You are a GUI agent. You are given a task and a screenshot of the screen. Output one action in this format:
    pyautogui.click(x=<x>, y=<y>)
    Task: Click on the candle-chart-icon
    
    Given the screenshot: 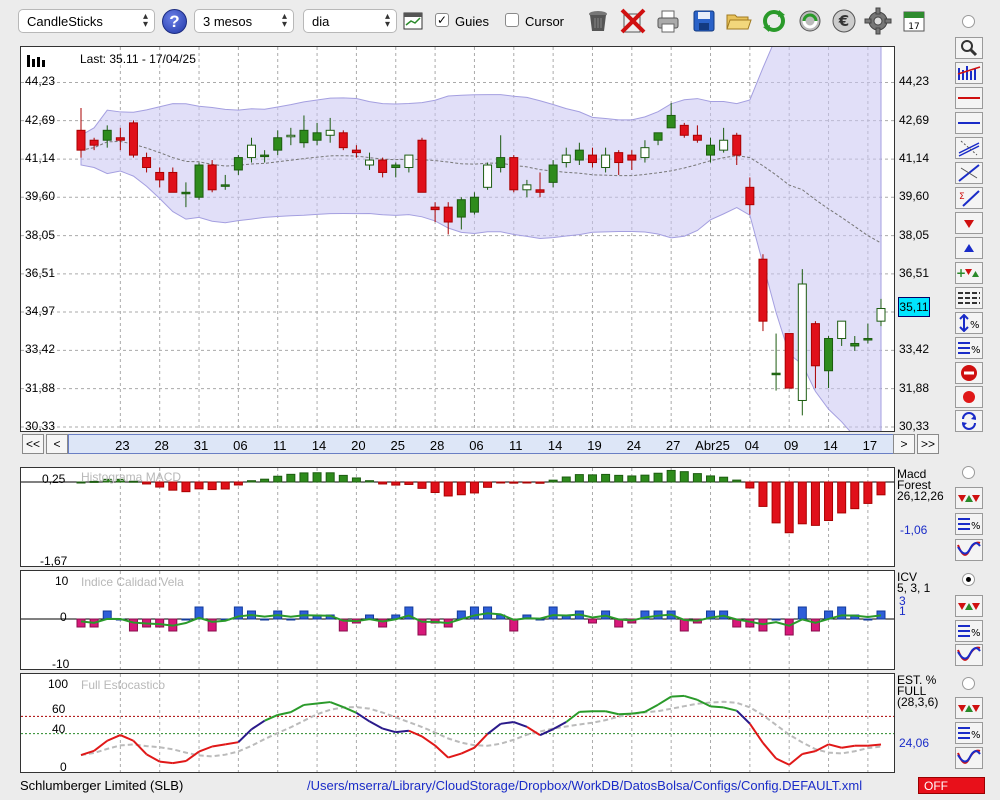 What is the action you would take?
    pyautogui.click(x=969, y=73)
    